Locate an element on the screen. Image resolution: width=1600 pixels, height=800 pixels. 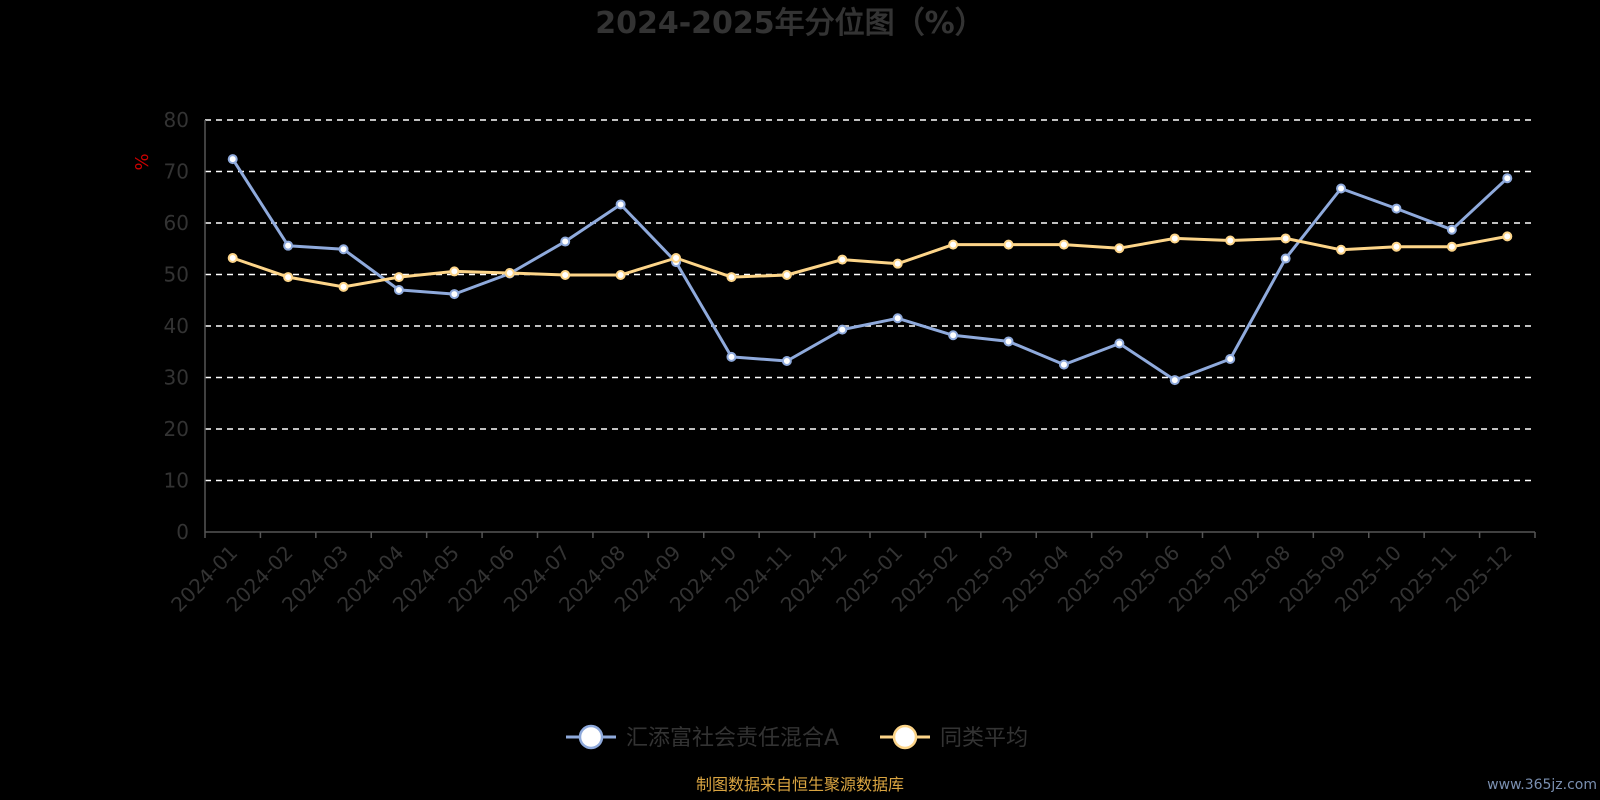
y-tick-label: 0 is located at coordinates (182, 532).